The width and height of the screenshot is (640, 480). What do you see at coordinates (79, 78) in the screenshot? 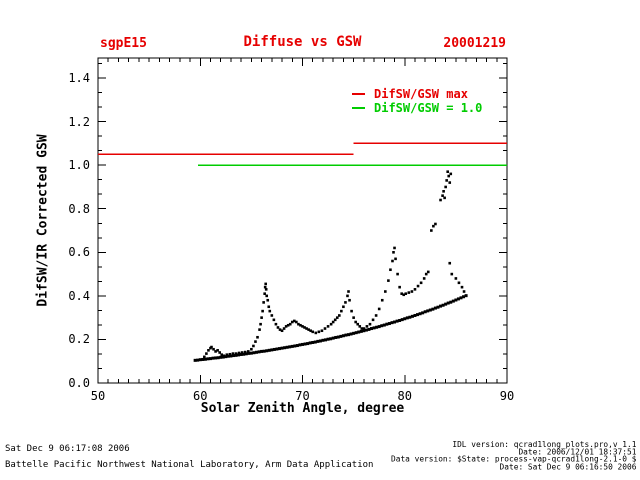
I see `y-tick-label: 1.4` at bounding box center [79, 78].